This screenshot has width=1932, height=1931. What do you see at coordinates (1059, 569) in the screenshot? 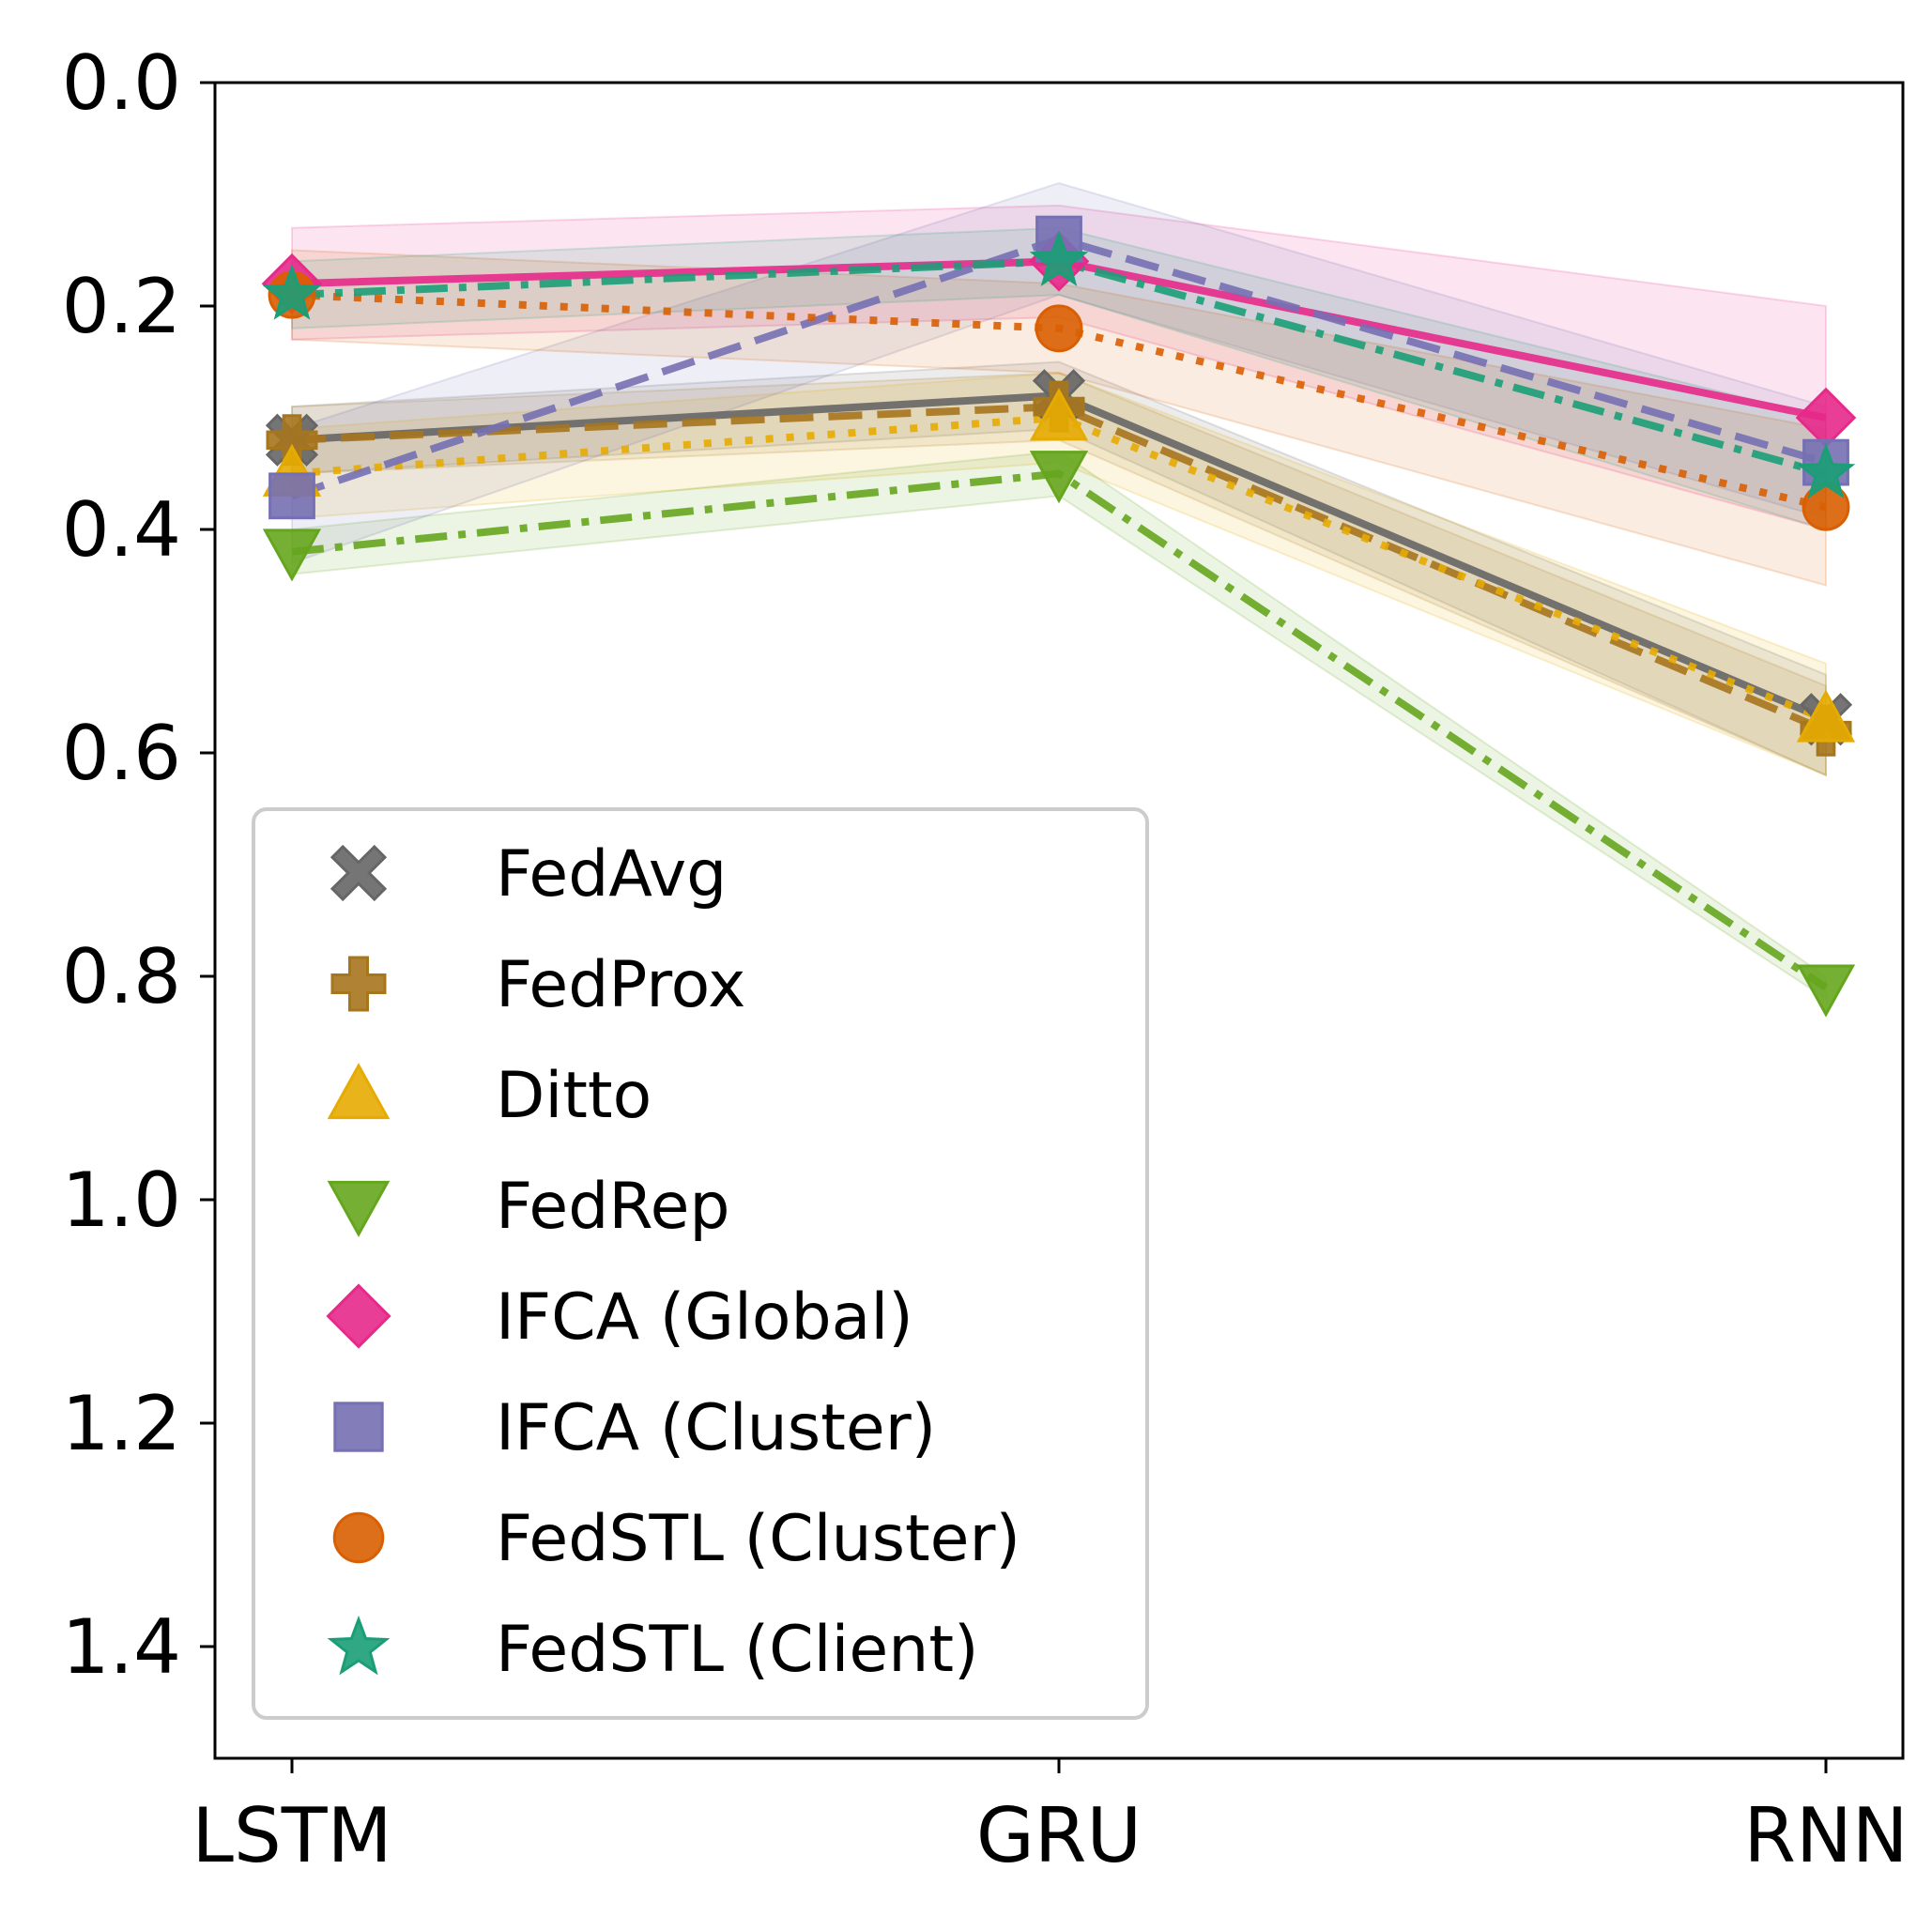
I see `line-fedprox` at bounding box center [1059, 569].